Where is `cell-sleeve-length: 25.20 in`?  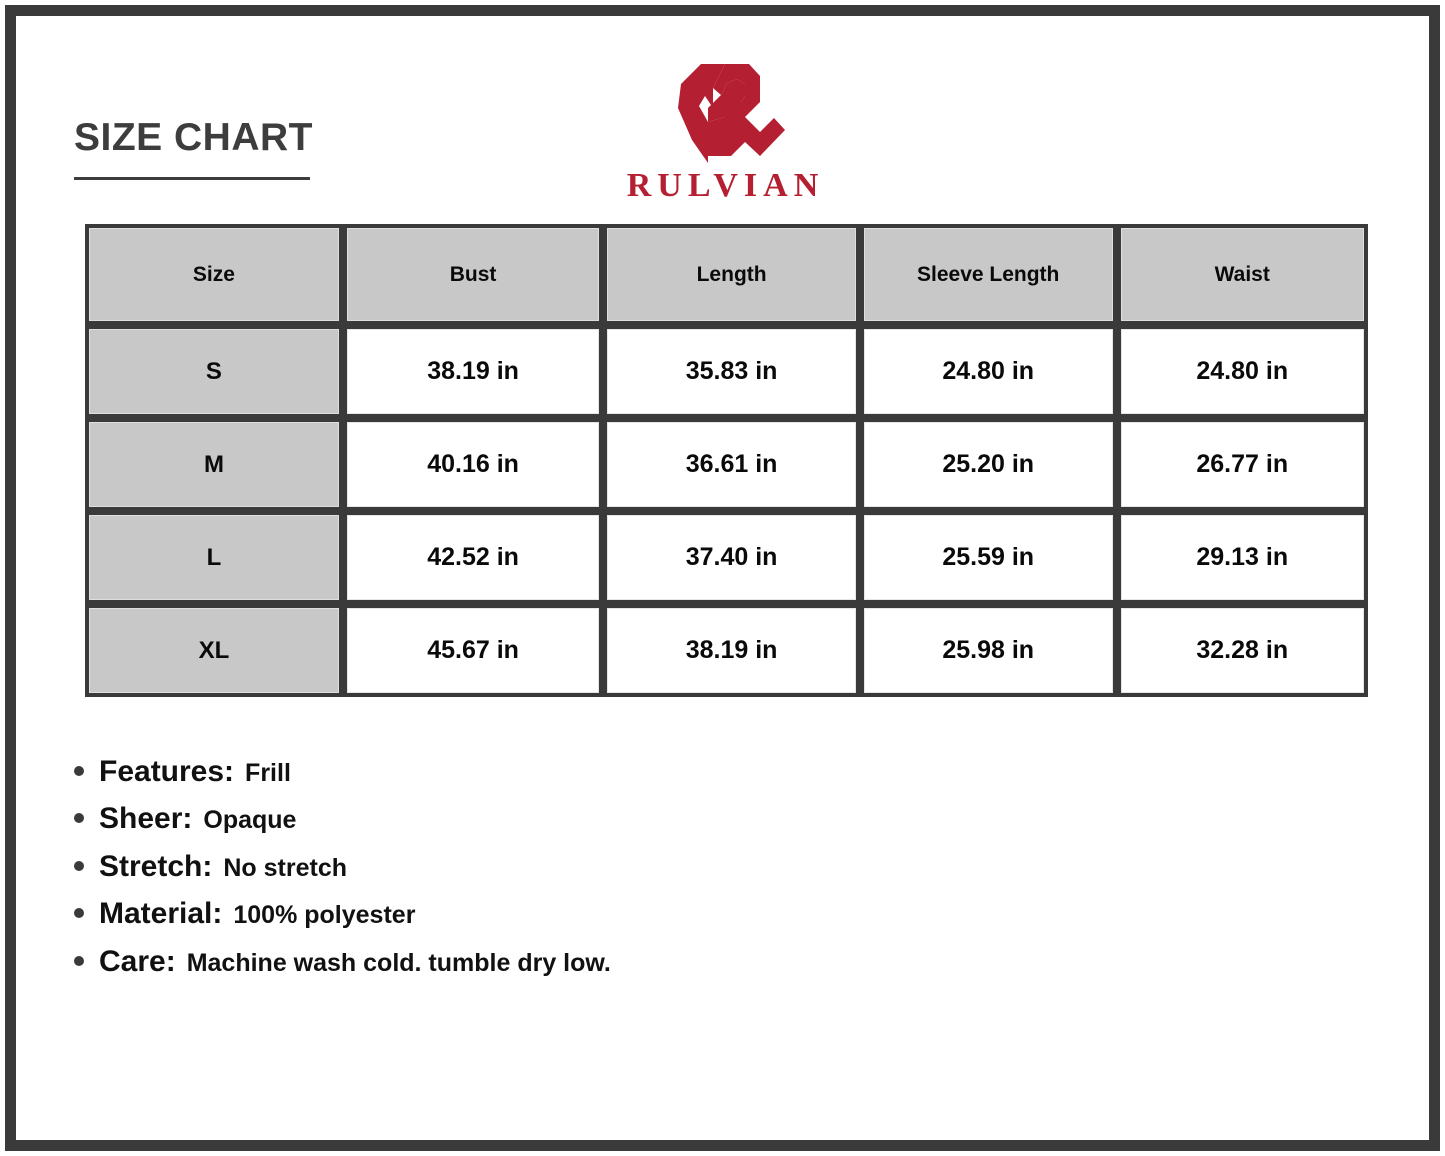
cell-sleeve-length: 25.20 in is located at coordinates (988, 464).